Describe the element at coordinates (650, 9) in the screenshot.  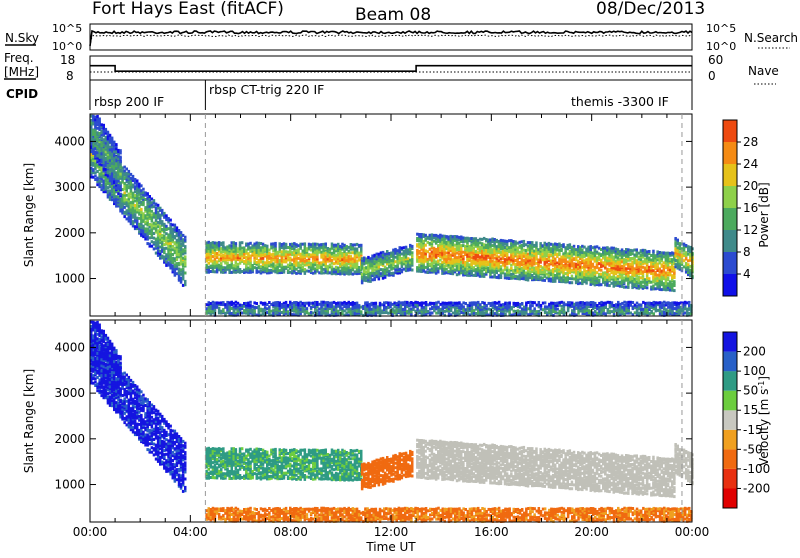
I see `date-title: 08/Dec/2013` at that location.